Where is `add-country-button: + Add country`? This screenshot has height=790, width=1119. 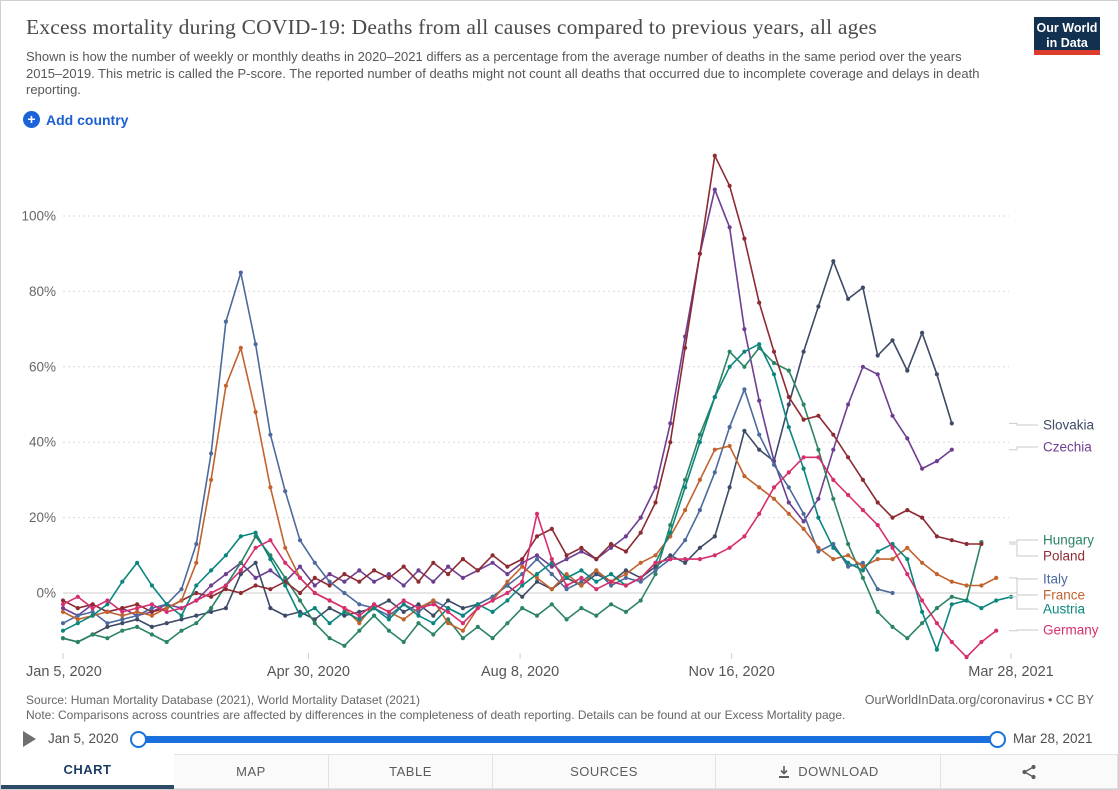
add-country-button: + Add country is located at coordinates (75, 119).